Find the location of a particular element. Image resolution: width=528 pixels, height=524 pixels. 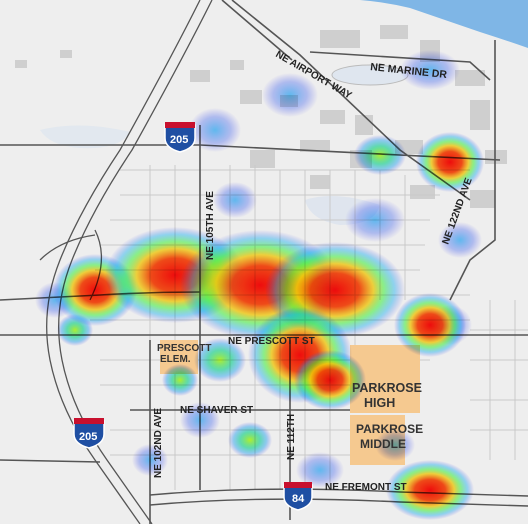

i205-shield-top: 205 is located at coordinates (180, 137).